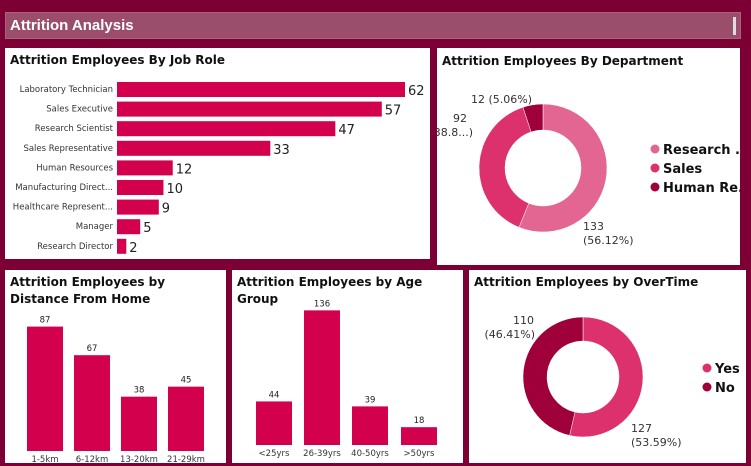  I want to click on category-label: 13-20km, so click(139, 459).